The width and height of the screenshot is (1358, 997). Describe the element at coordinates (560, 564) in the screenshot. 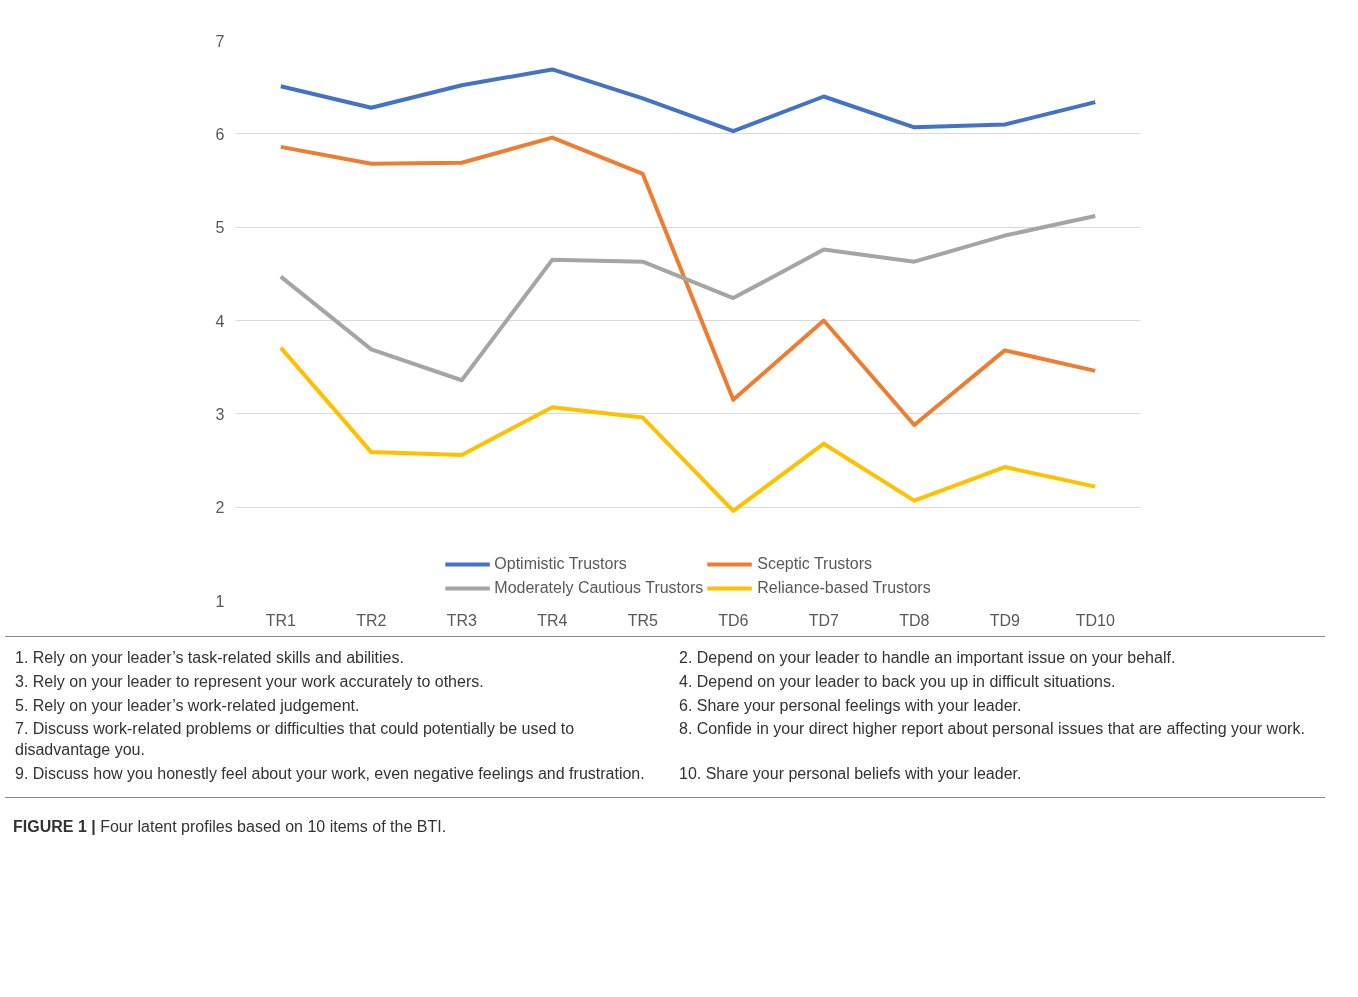

I see `legend-label: Optimistic Trustors` at that location.